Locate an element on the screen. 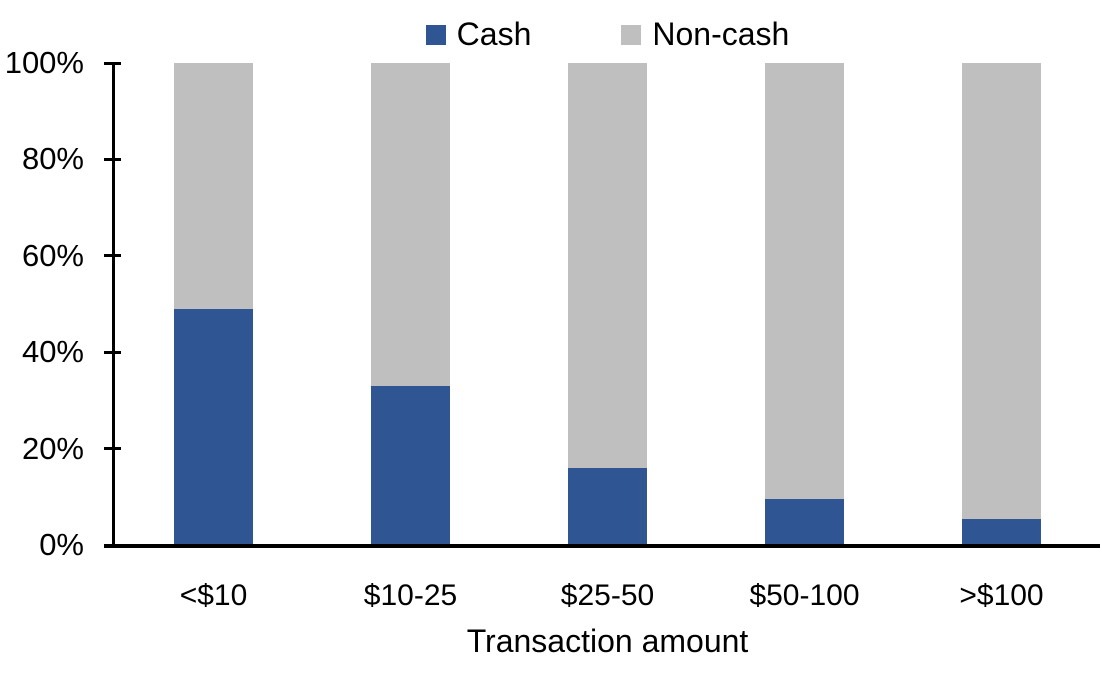  legend-item-noncash: Non-cash is located at coordinates (705, 34).